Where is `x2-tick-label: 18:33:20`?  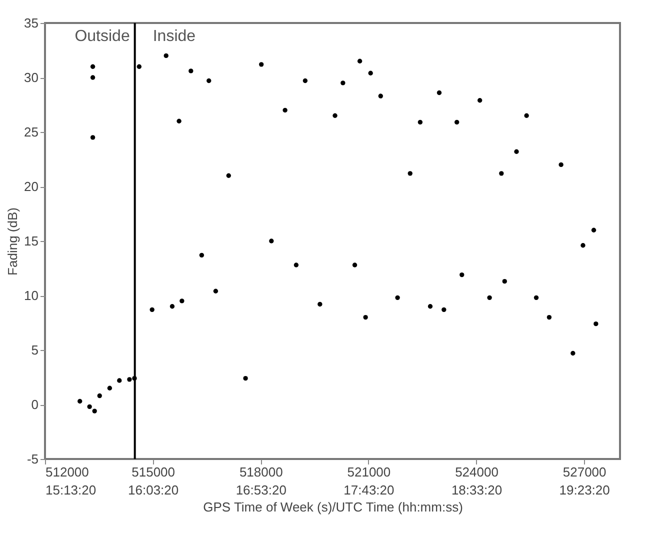
x2-tick-label: 18:33:20 is located at coordinates (476, 490).